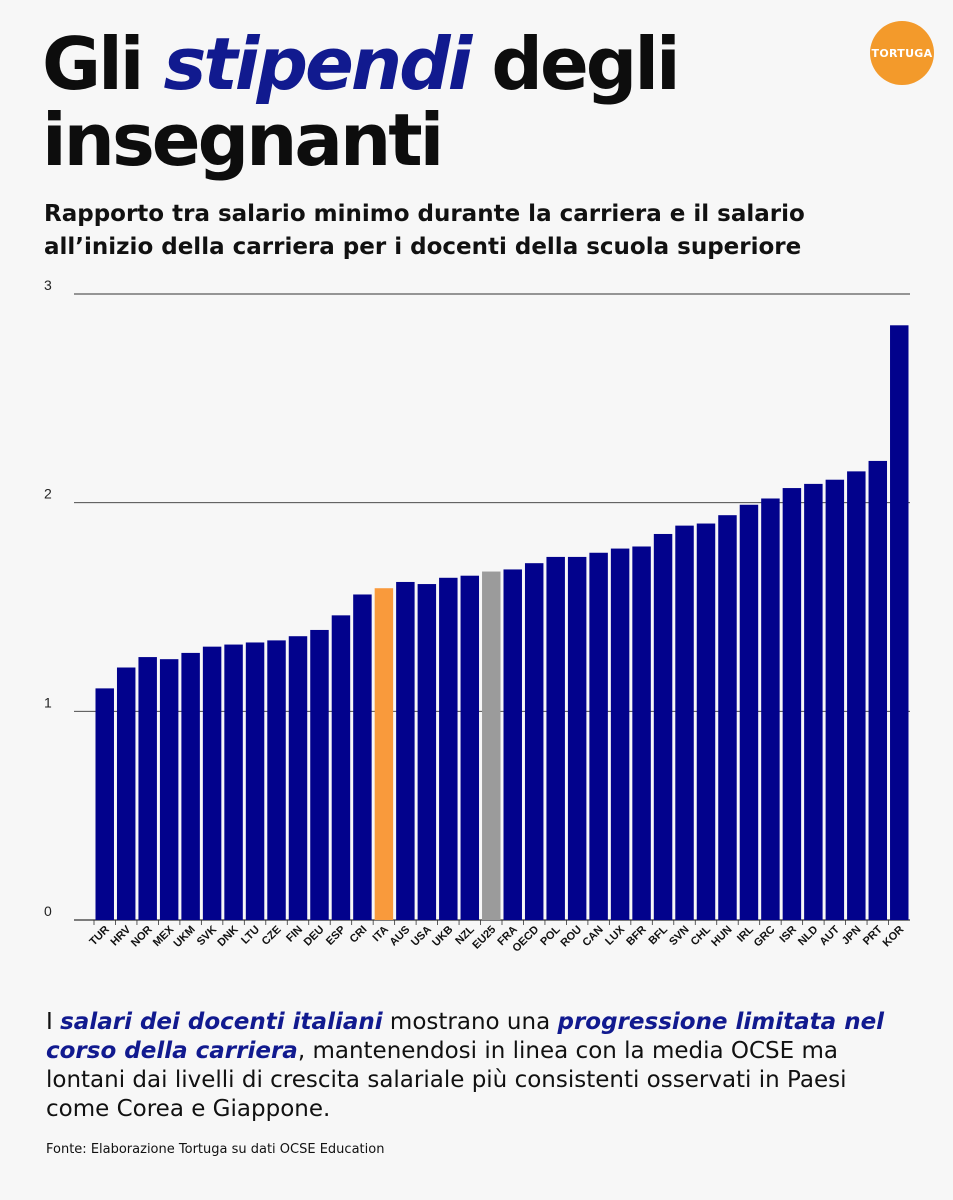 Image resolution: width=953 pixels, height=1200 pixels. What do you see at coordinates (770, 709) in the screenshot?
I see `bar-grc` at bounding box center [770, 709].